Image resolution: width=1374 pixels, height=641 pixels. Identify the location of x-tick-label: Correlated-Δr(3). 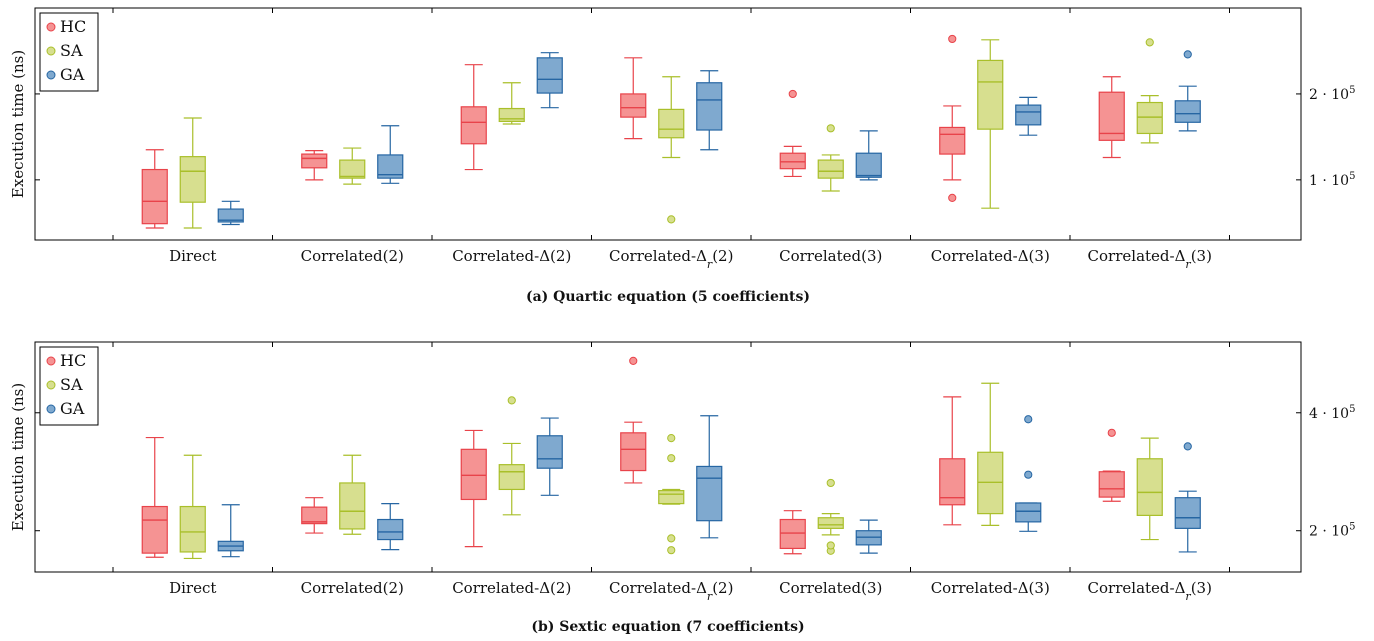
(1150, 259).